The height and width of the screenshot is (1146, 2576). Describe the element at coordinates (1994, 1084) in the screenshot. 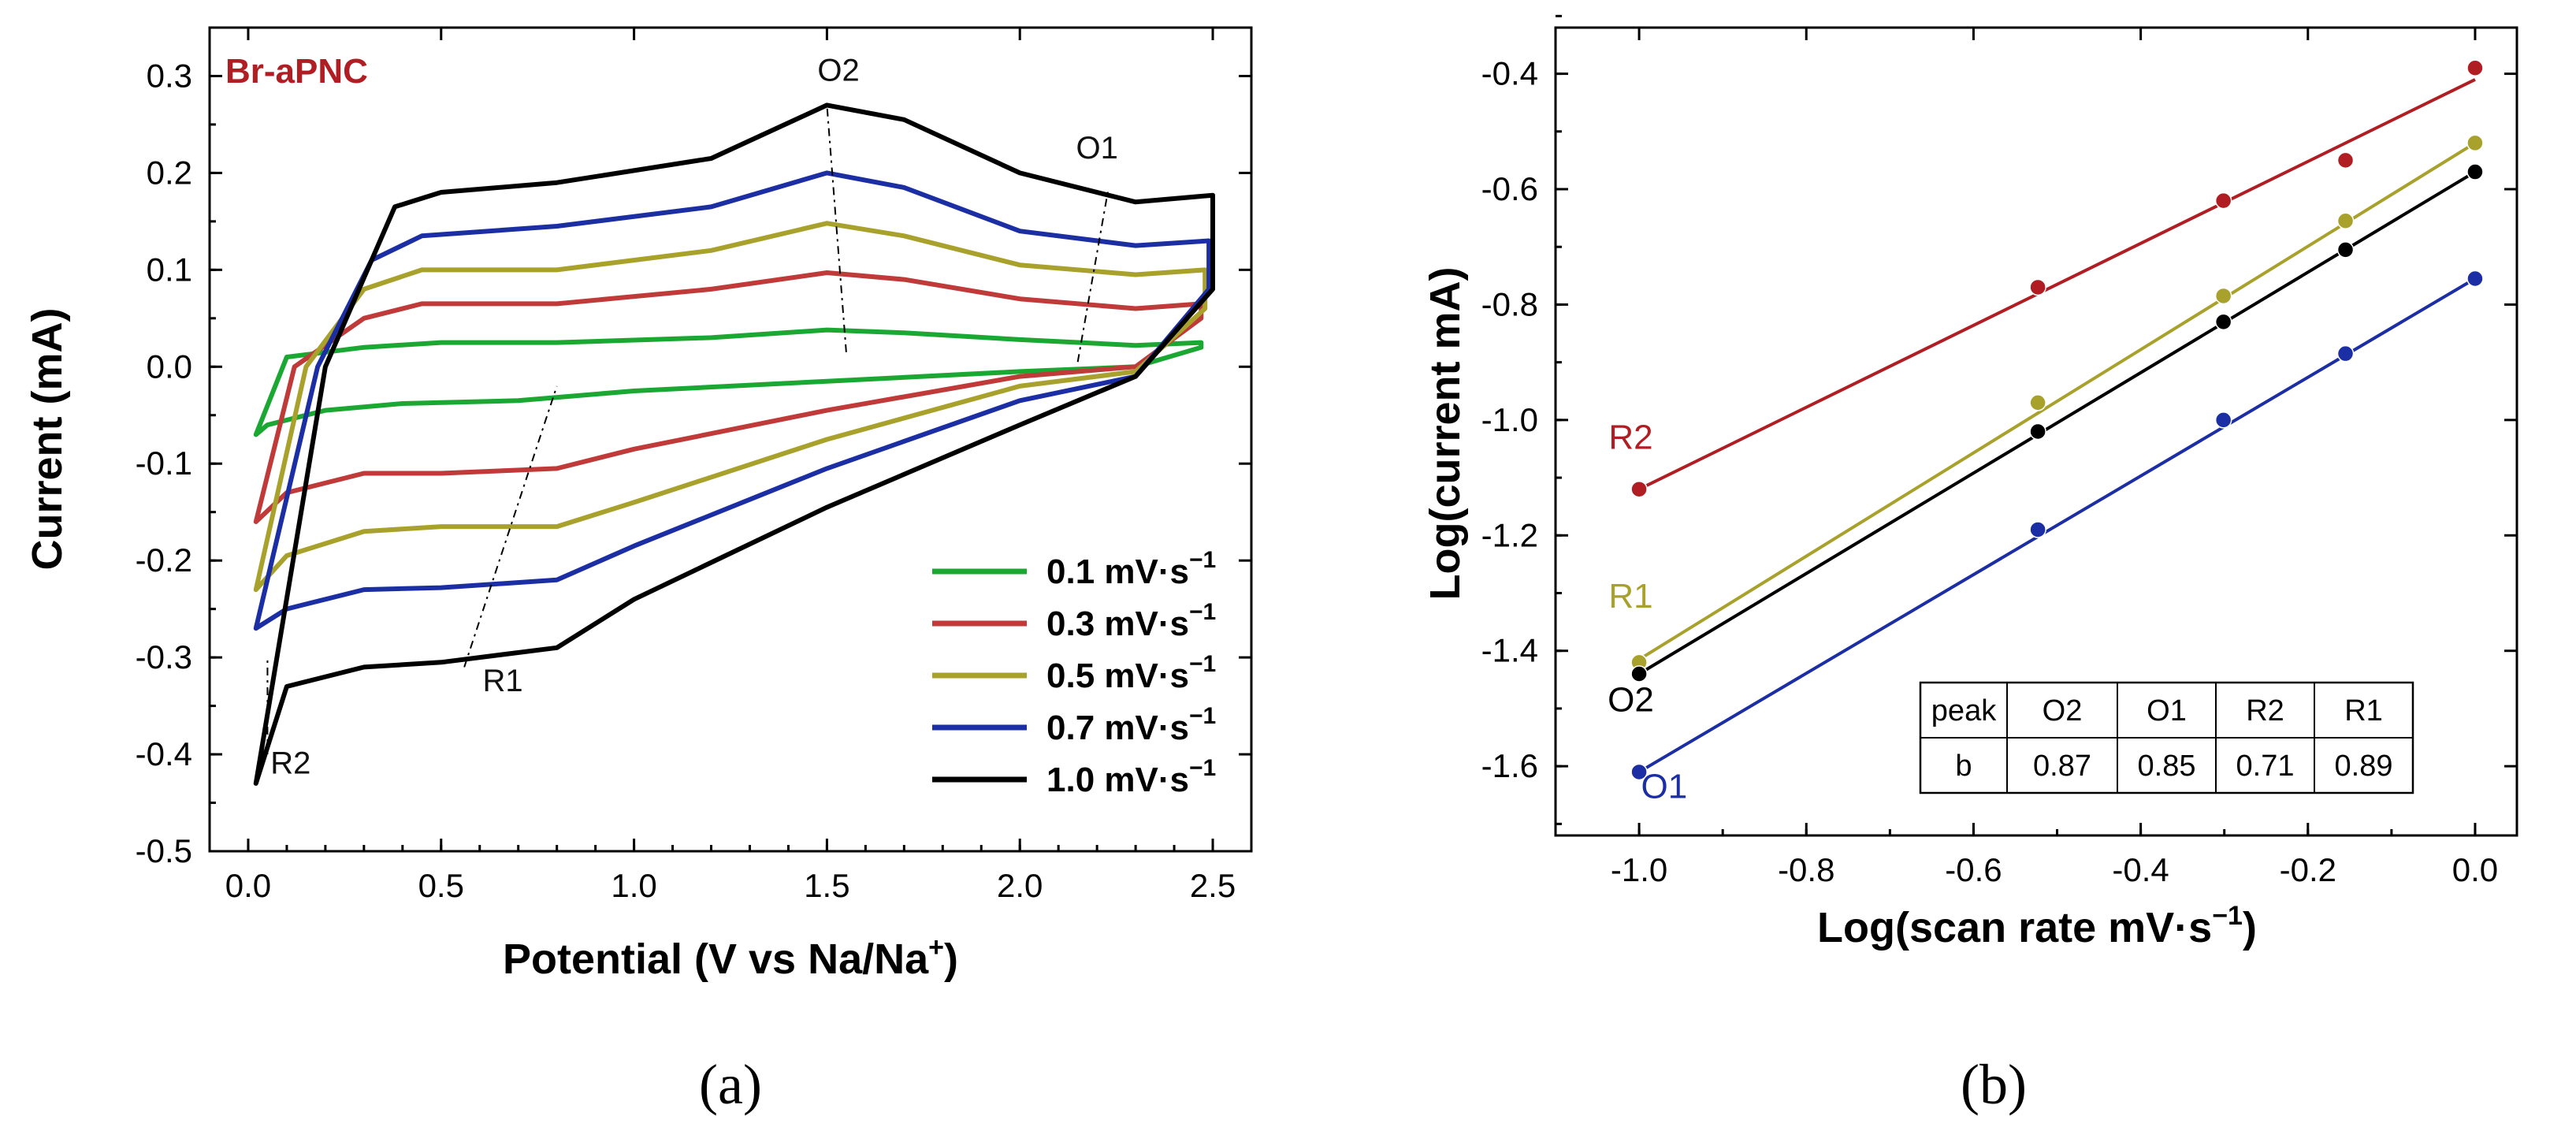

I see `panel-b-label: (b)` at that location.